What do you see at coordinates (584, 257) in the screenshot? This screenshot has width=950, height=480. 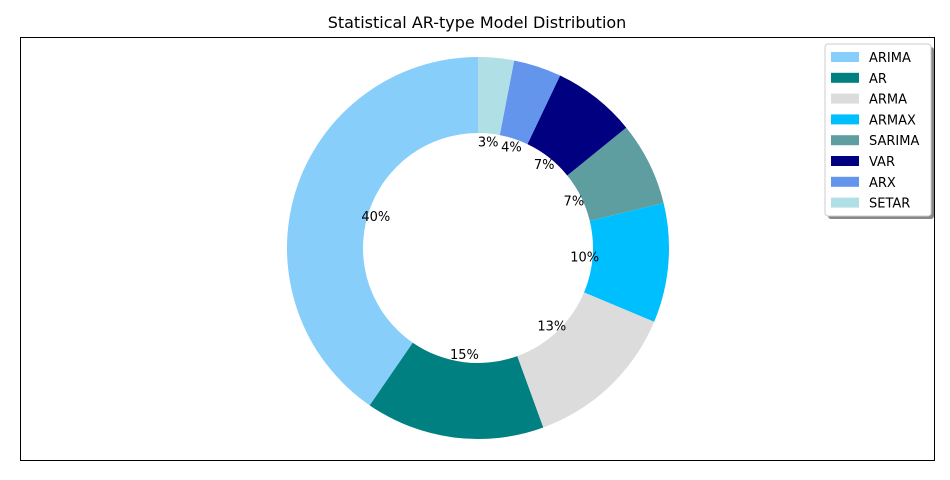 I see `pct-label-armax: 10%` at bounding box center [584, 257].